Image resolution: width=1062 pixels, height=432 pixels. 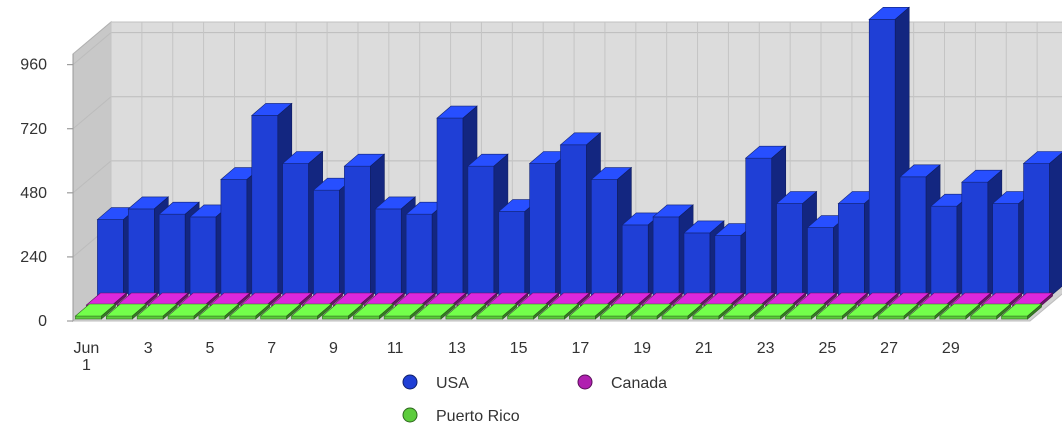 I want to click on x-tick-label: 27, so click(x=889, y=348).